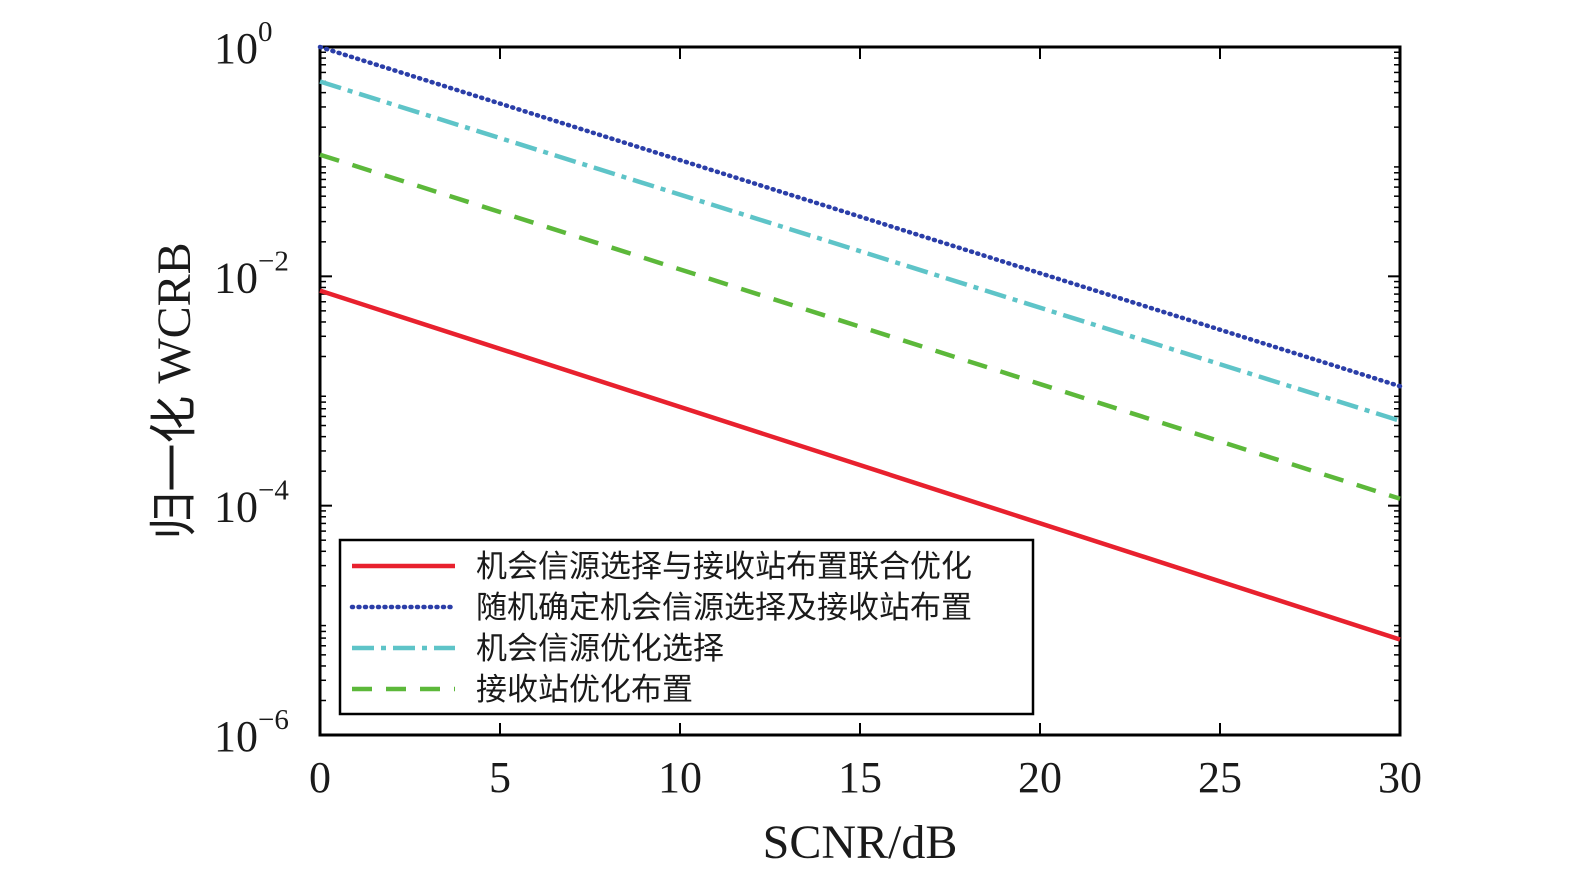 The width and height of the screenshot is (1575, 886). What do you see at coordinates (860, 842) in the screenshot?
I see `x-axis-title: SCNR/dB` at bounding box center [860, 842].